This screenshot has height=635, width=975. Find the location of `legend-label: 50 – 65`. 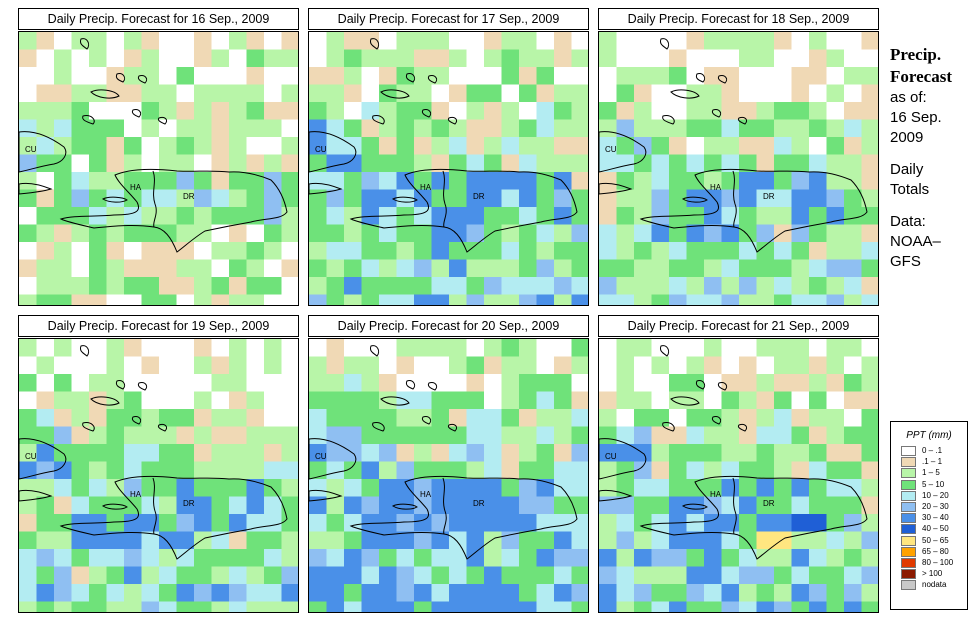

legend-label: 50 – 65 is located at coordinates (935, 540).